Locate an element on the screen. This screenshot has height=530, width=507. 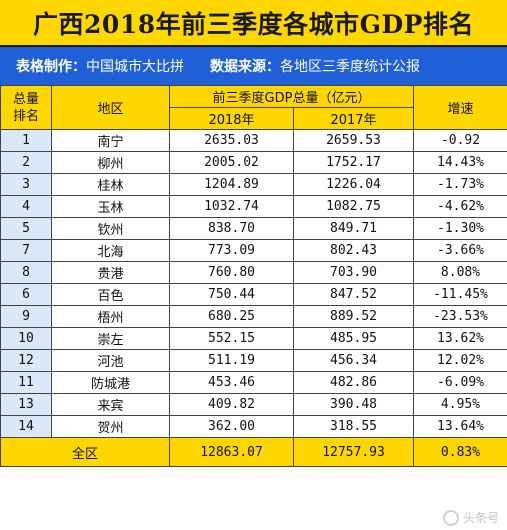
cell-gdp-2017: 318.55 is located at coordinates (353, 426).